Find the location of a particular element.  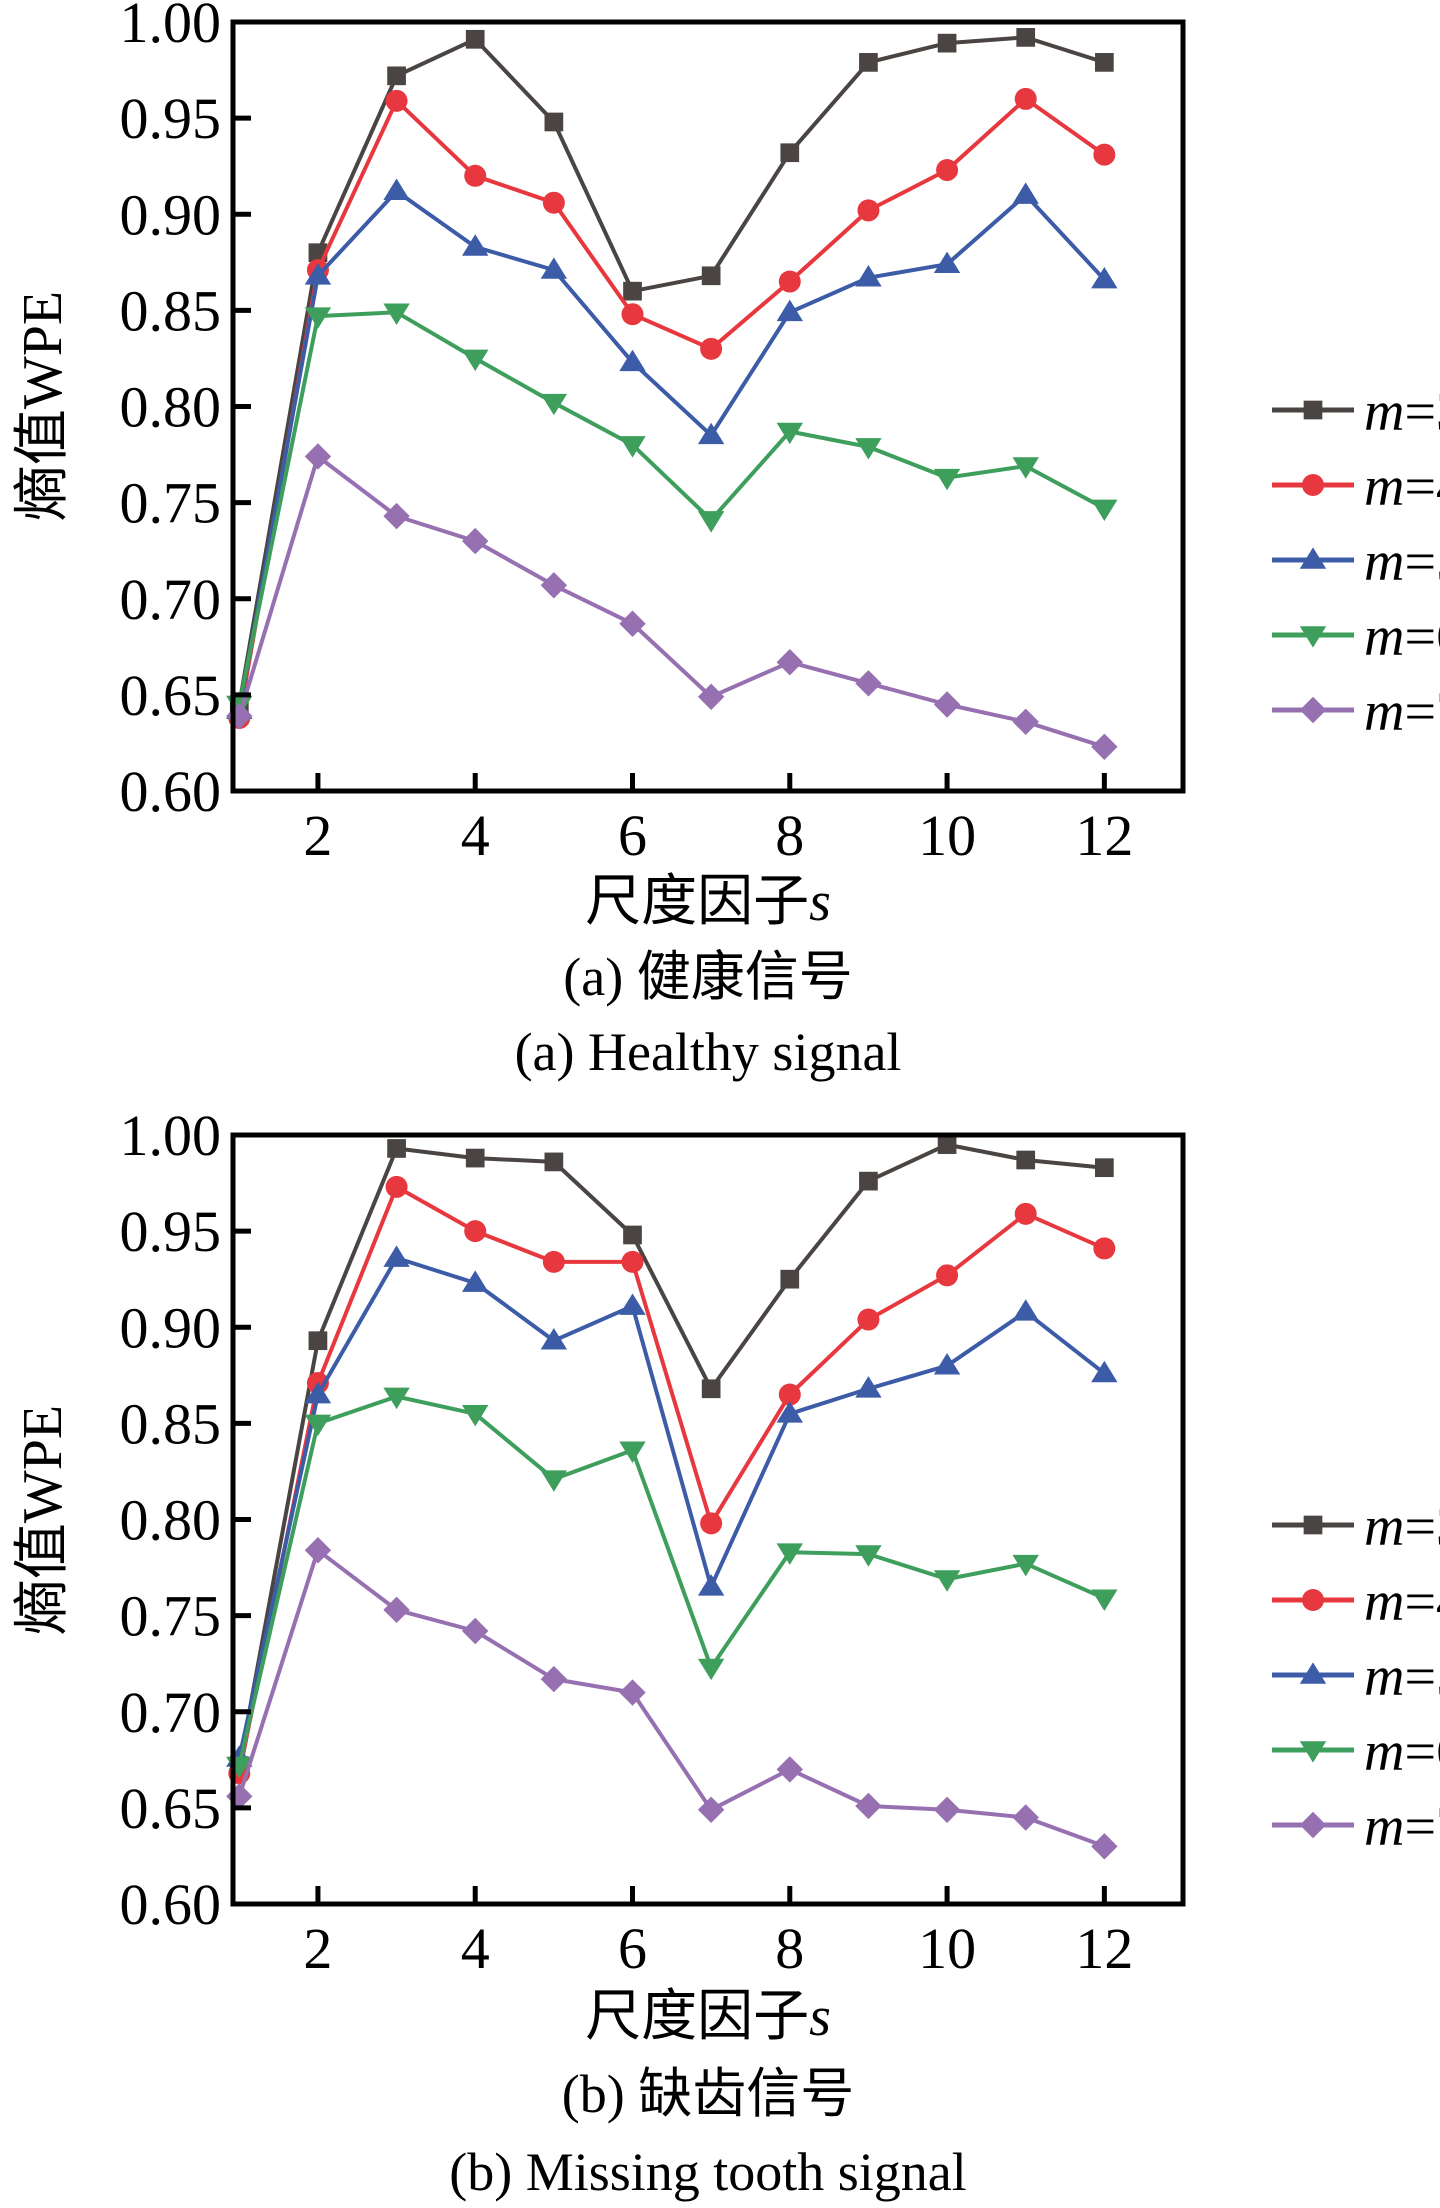

x-tick-label: 8 is located at coordinates (789, 1948).